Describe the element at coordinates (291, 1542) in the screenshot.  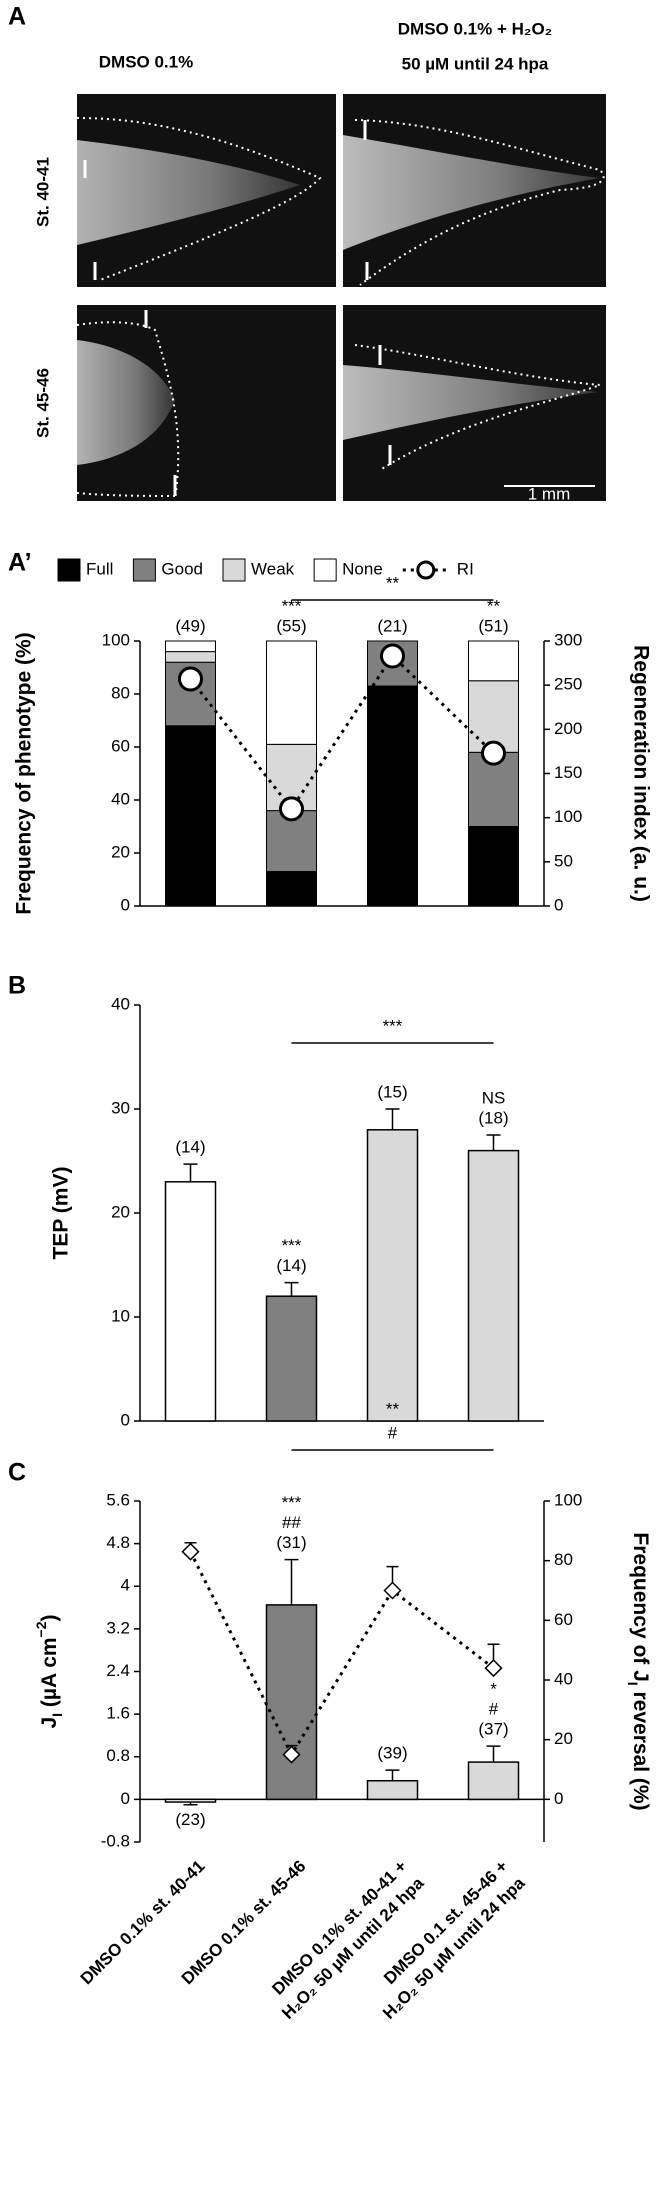
I see `sample-size: (31)` at that location.